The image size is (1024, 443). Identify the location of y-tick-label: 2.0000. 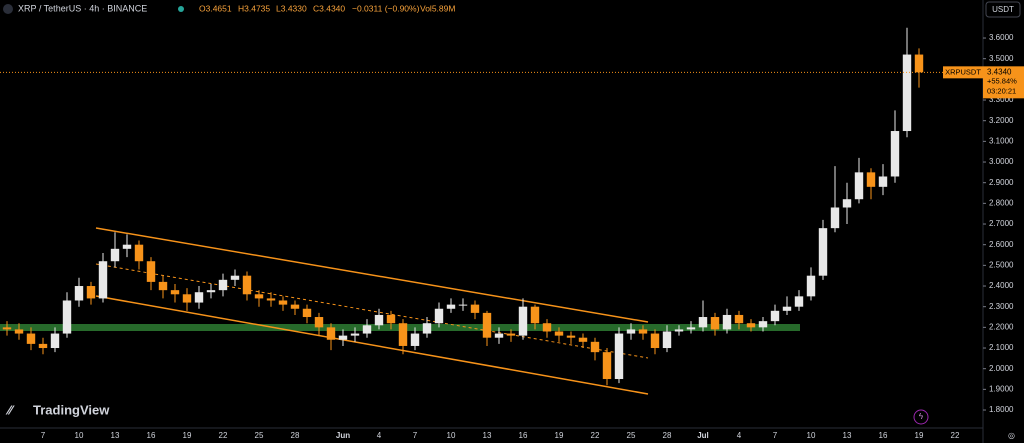
(1001, 368).